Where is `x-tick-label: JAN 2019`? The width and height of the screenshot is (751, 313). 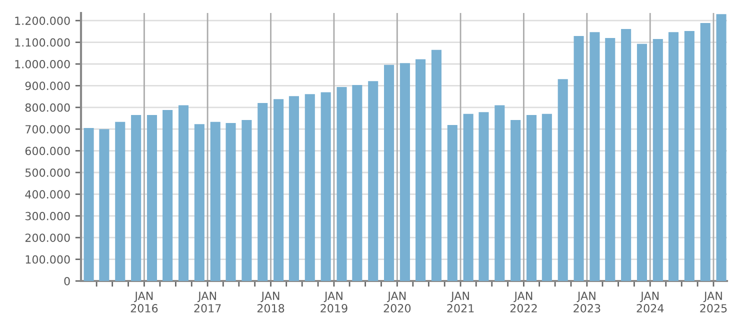 x-tick-label: JAN 2019 is located at coordinates (334, 302).